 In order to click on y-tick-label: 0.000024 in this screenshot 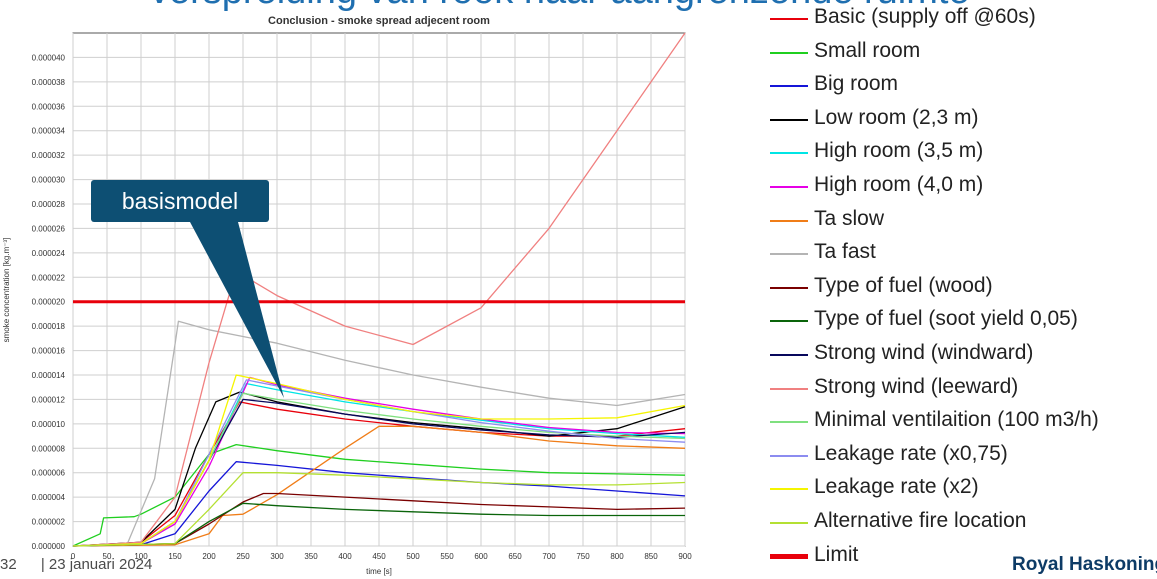, I will do `click(49, 253)`.